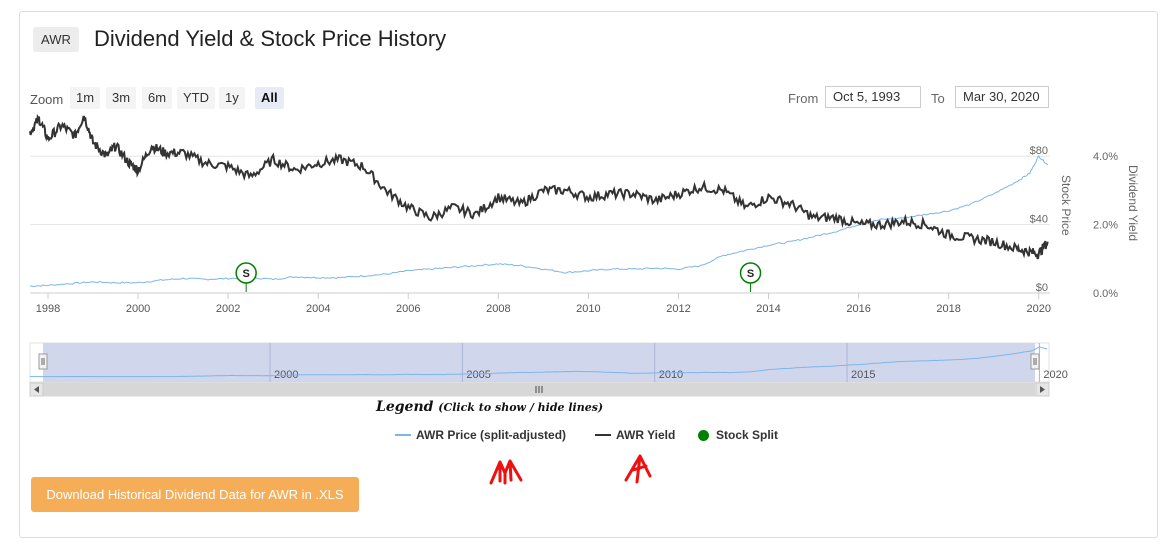  I want to click on to-label: To, so click(938, 98).